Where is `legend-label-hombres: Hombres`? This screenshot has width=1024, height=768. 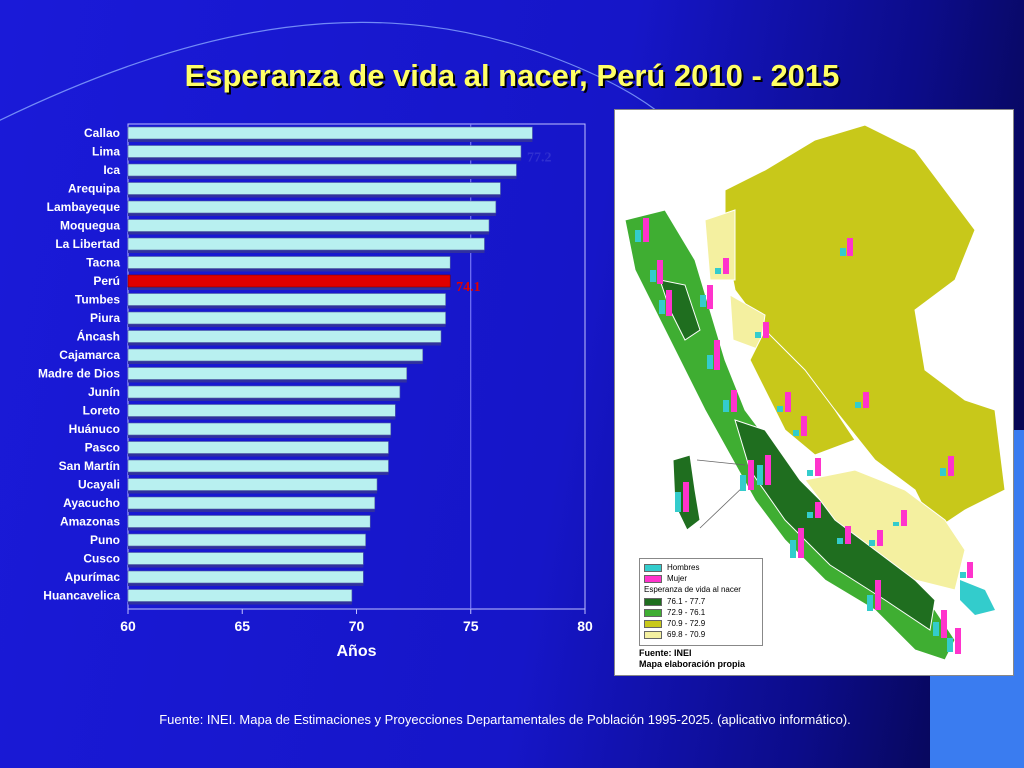 legend-label-hombres: Hombres is located at coordinates (683, 567).